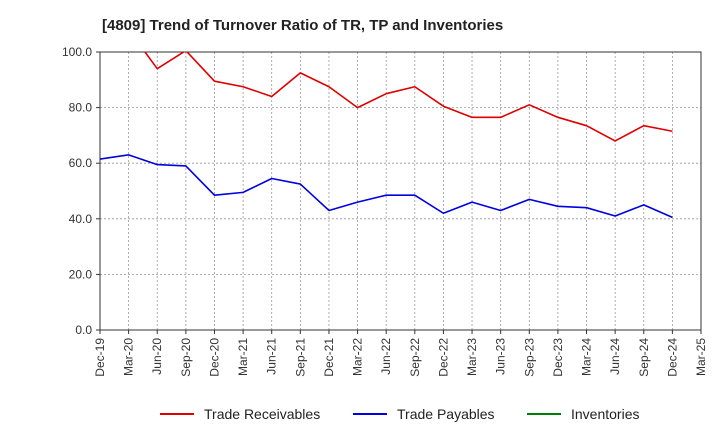 The width and height of the screenshot is (720, 440). I want to click on x-tick-label: Mar-22, so click(358, 357).